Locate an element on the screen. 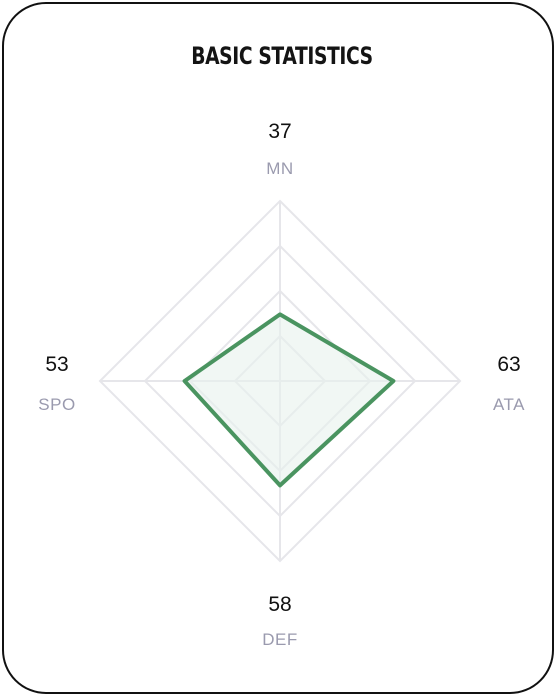 The width and height of the screenshot is (560, 700). card-title: BASIC STATISTICS is located at coordinates (282, 56).